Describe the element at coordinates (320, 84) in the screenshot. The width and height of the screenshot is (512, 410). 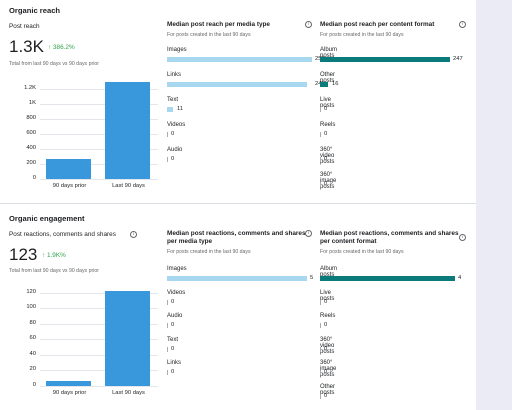
I see `list-item-value: 248` at that location.